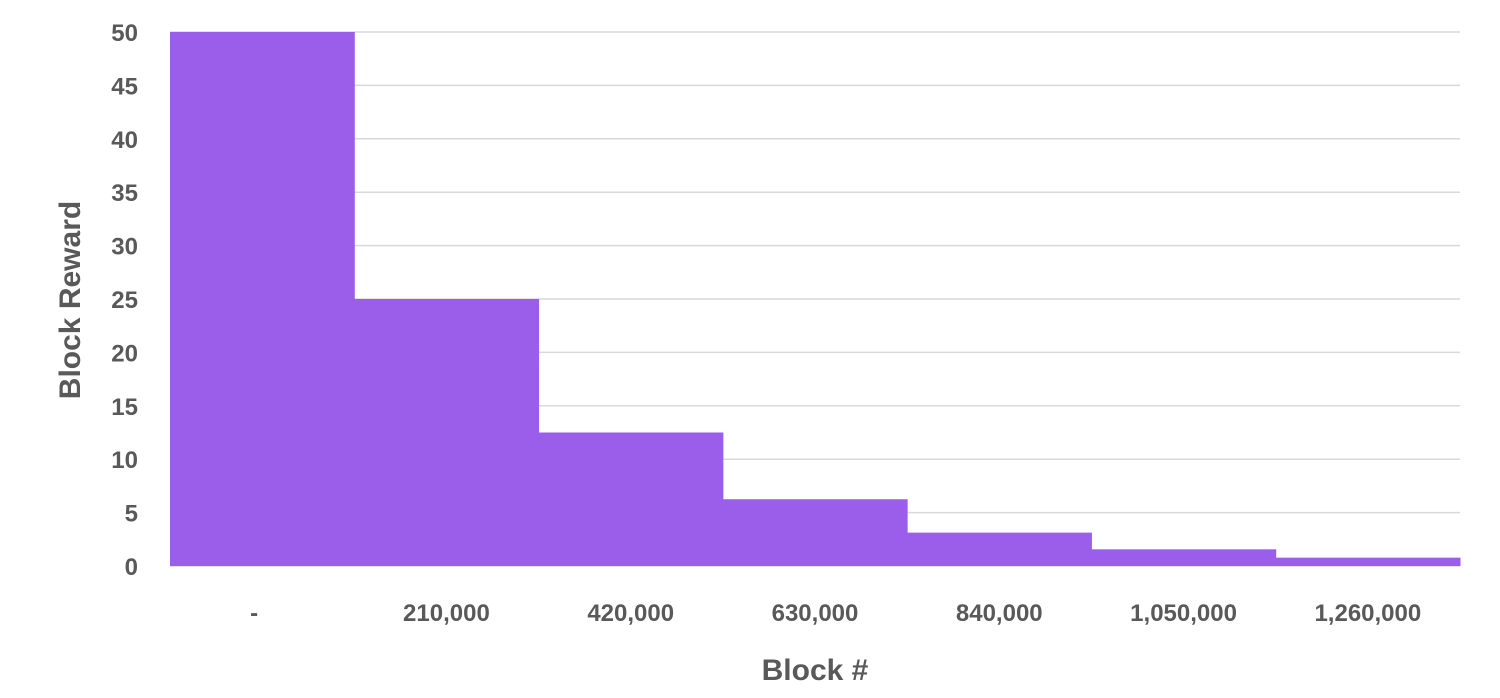  What do you see at coordinates (124, 460) in the screenshot?
I see `y-tick-label: 10` at bounding box center [124, 460].